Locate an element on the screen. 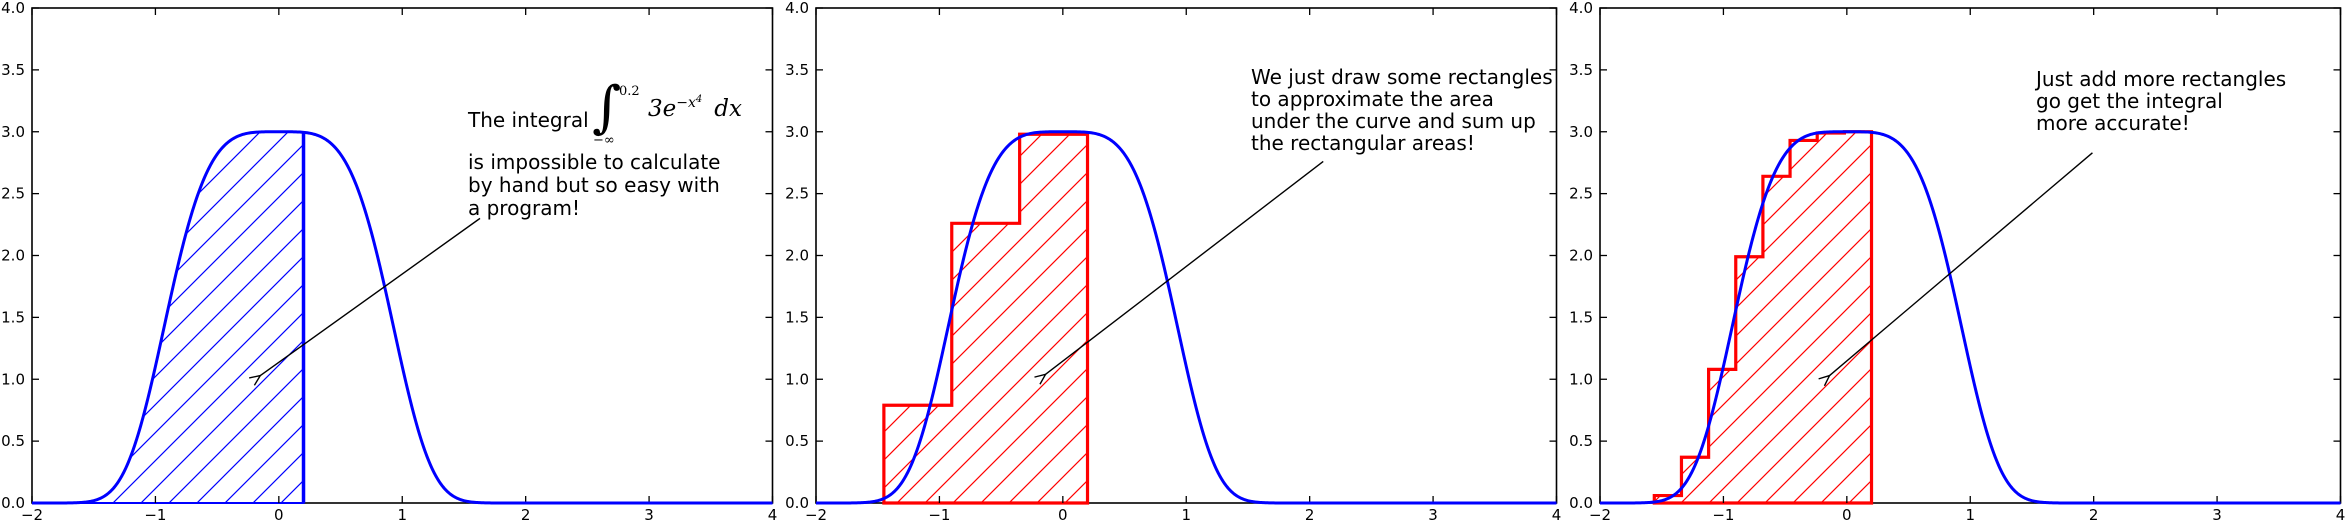 The image size is (2352, 524). annotation-line: Just add more rectangles is located at coordinates (2161, 79).